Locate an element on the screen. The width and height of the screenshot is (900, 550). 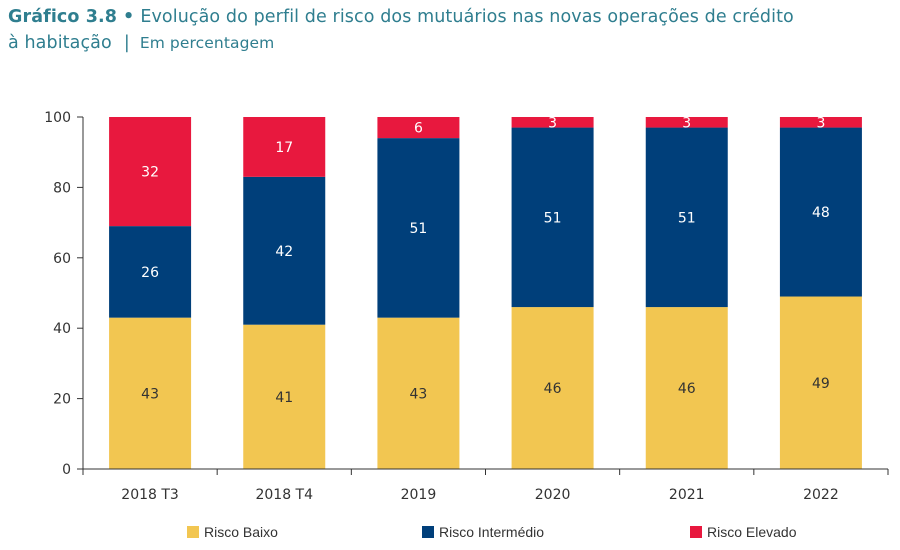
bar-value-label: 17 is located at coordinates (284, 148).